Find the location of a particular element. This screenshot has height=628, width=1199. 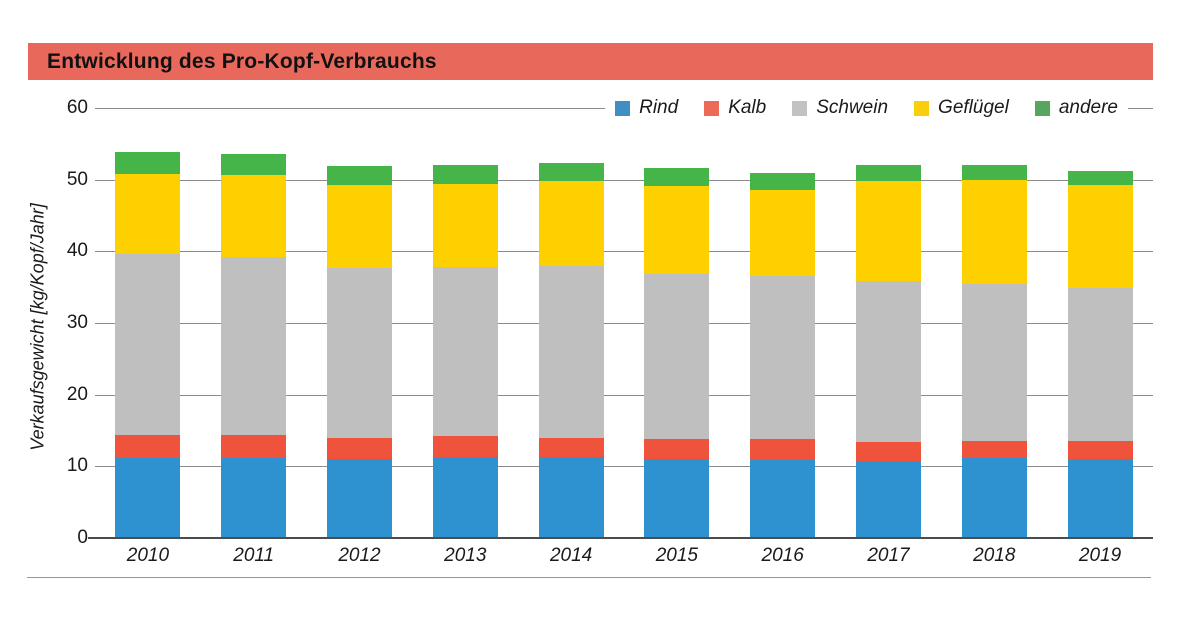

legend-label-schwein: Schwein is located at coordinates (852, 107).